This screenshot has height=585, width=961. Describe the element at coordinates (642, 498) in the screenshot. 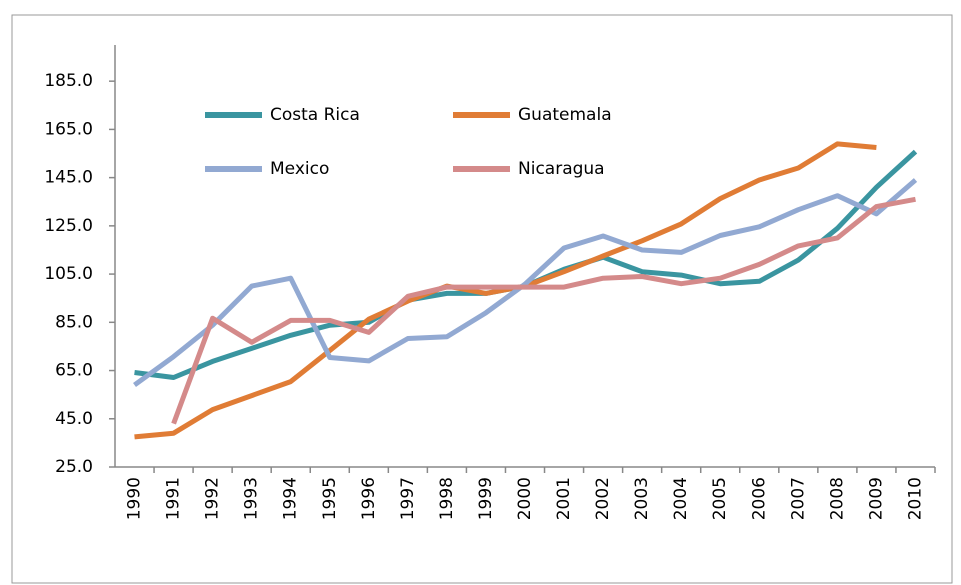

I see `x-tick-label: 2003` at that location.